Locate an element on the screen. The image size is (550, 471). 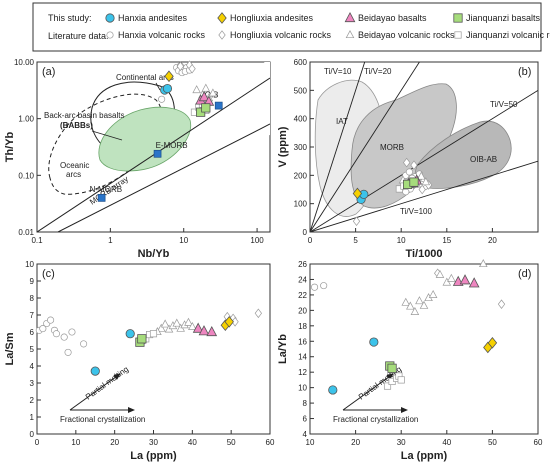
panel-d-partial-melting-arrow is located at coordinates (368, 392).